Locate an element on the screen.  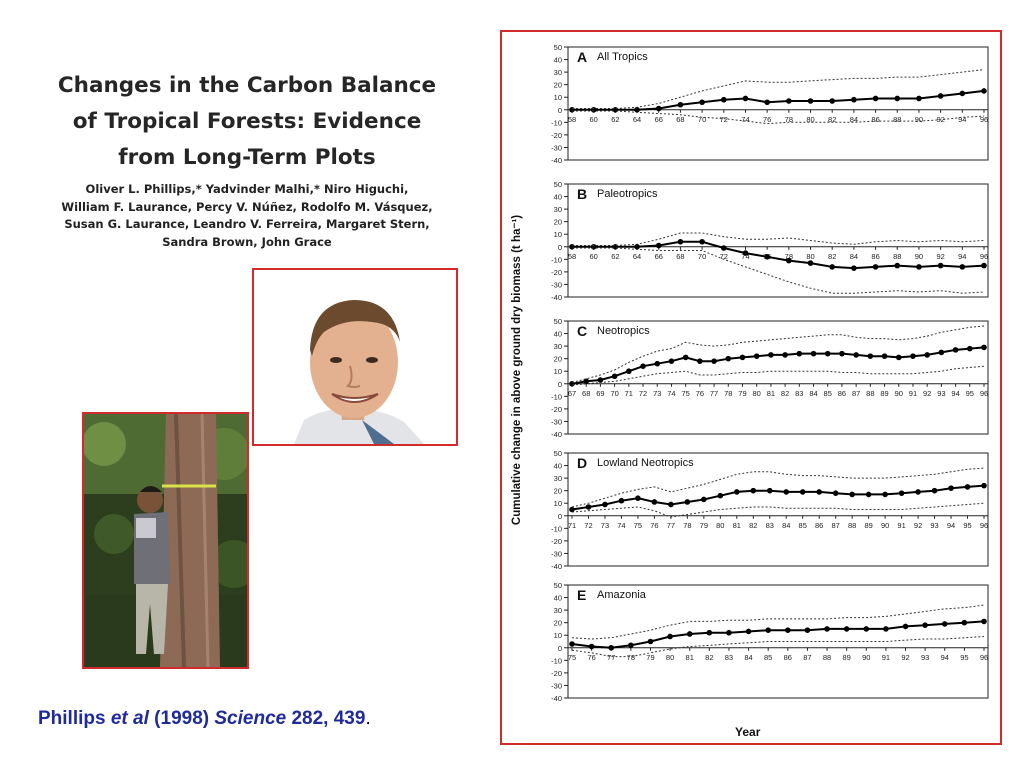
y-tick-label: -30 is located at coordinates (556, 421).